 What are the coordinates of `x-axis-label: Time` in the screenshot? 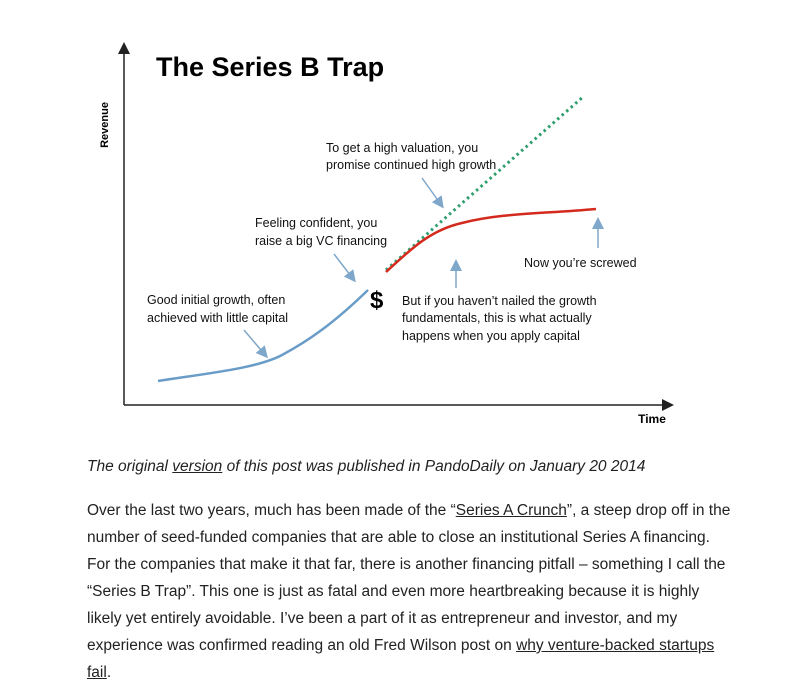 It's located at (652, 419).